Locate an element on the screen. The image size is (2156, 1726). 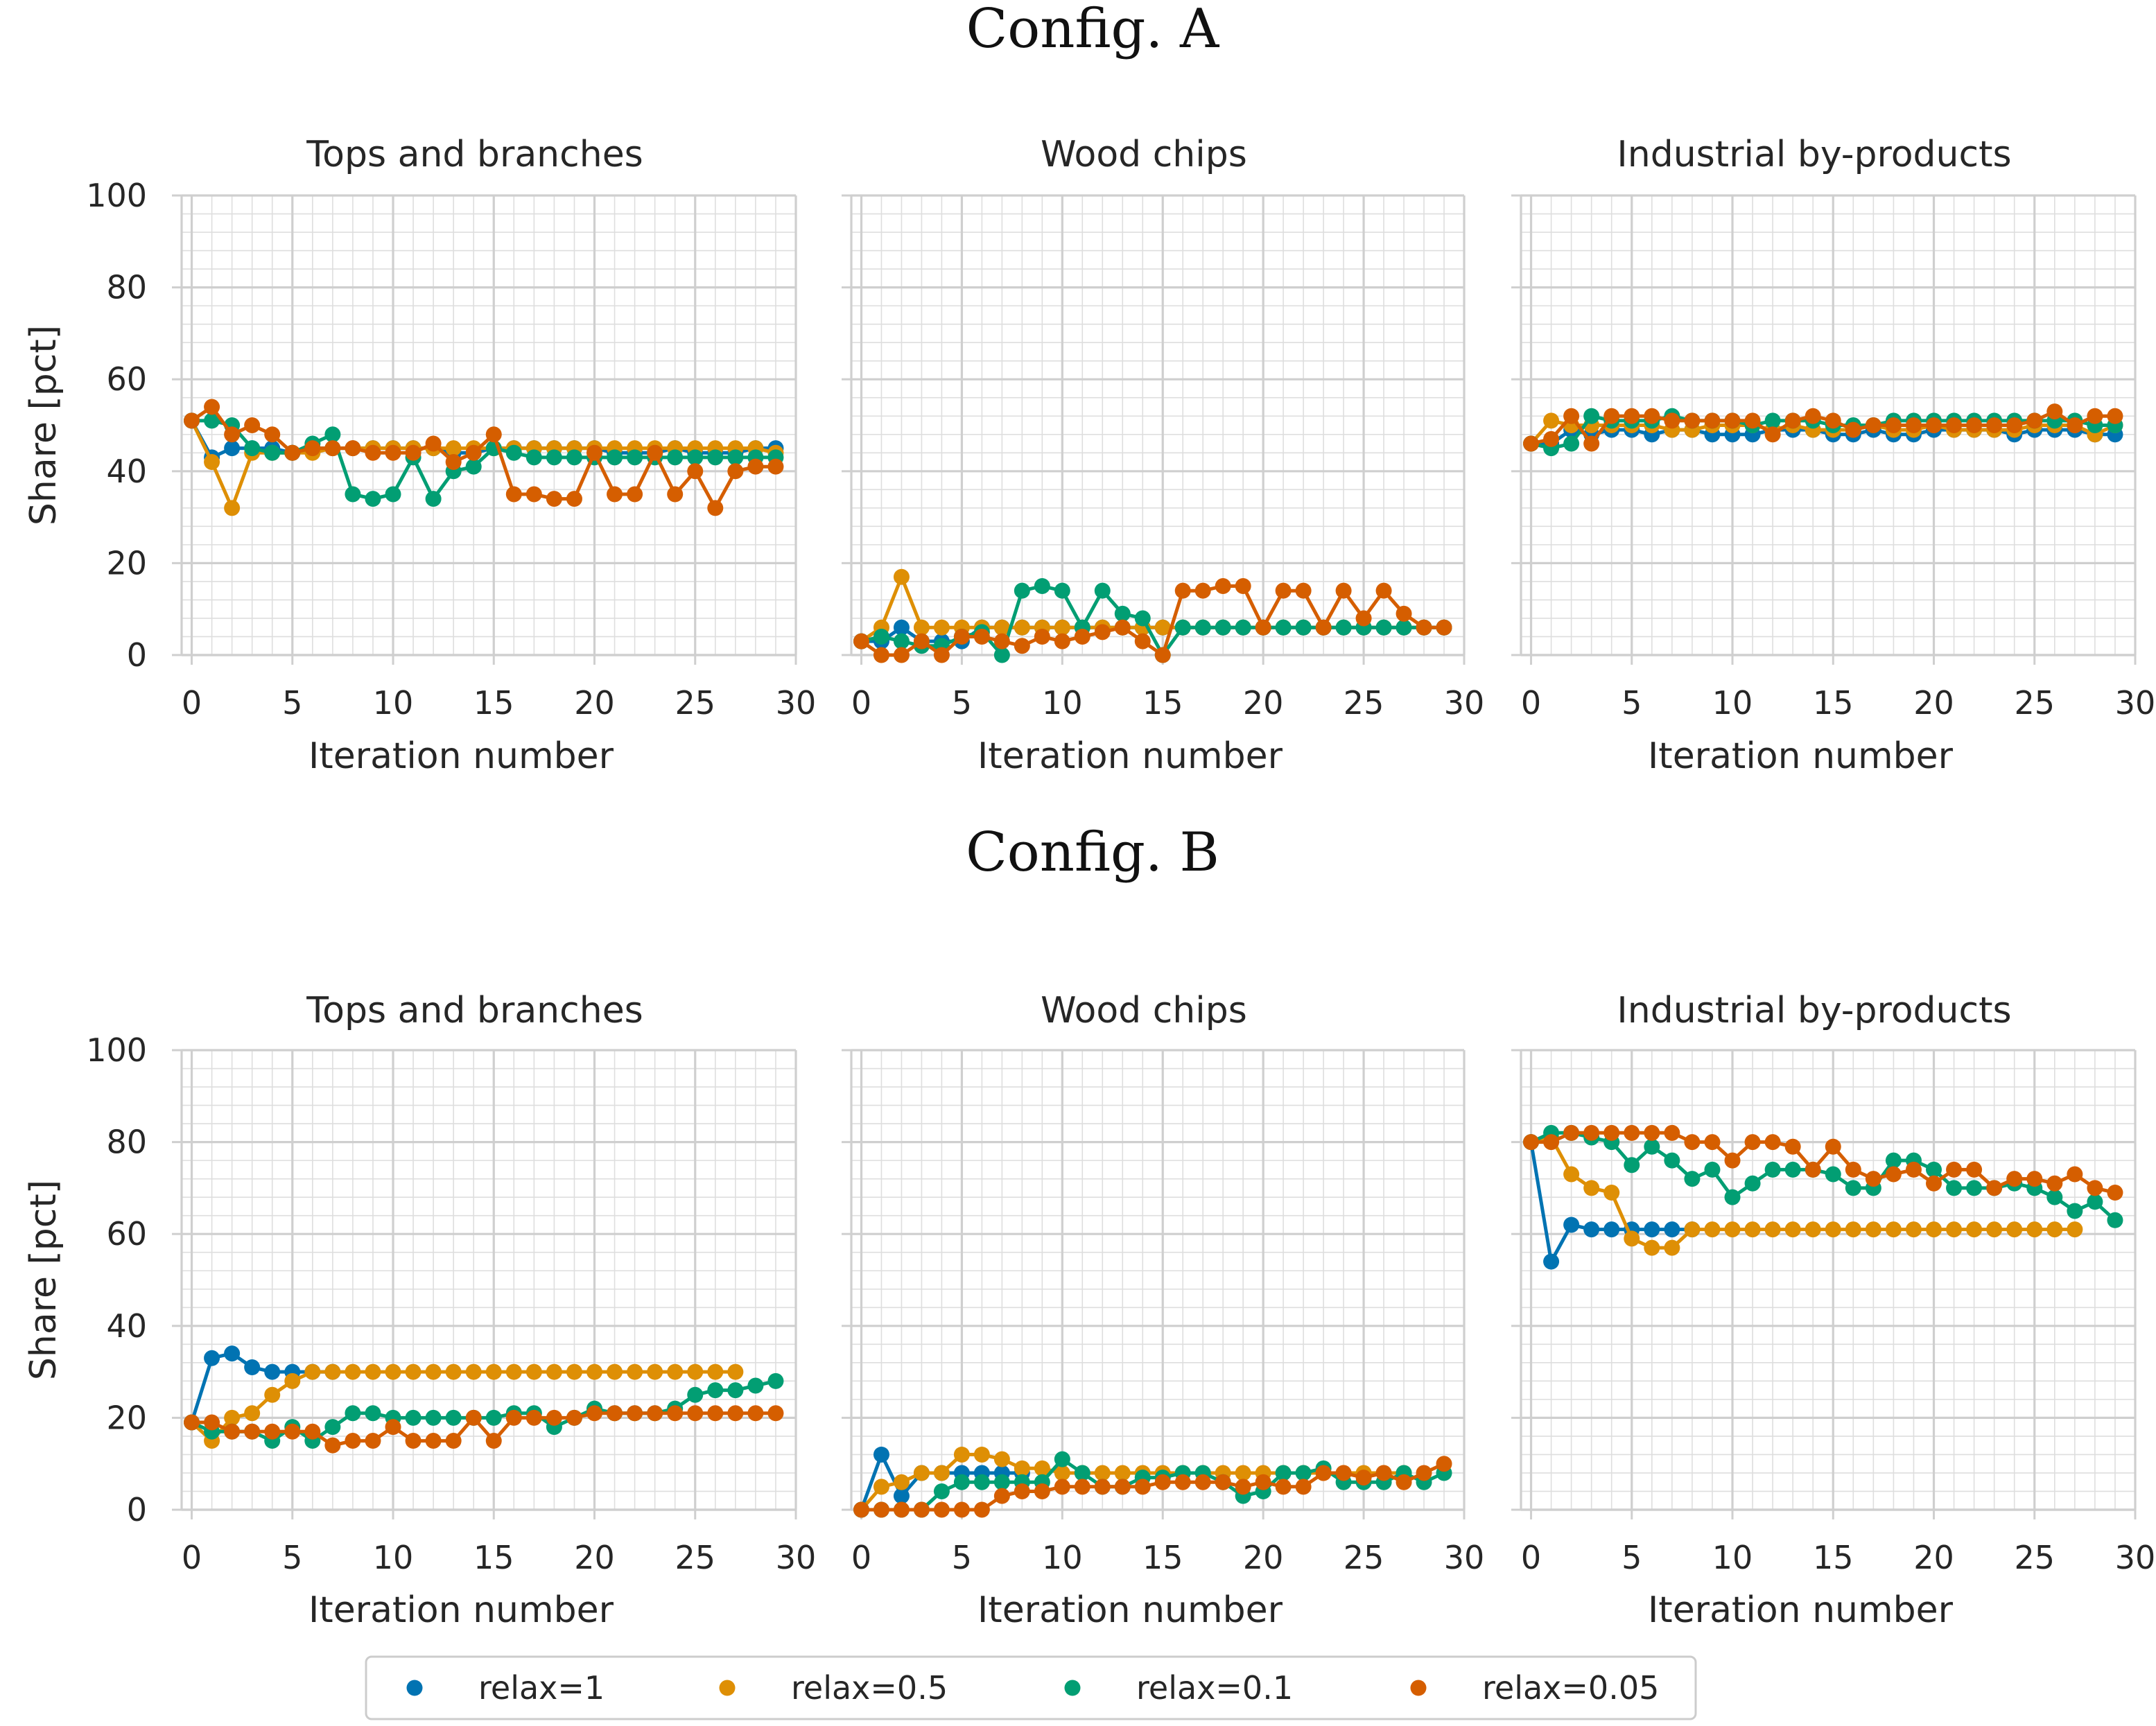
y-tick-label: 0 is located at coordinates (137, 1509).